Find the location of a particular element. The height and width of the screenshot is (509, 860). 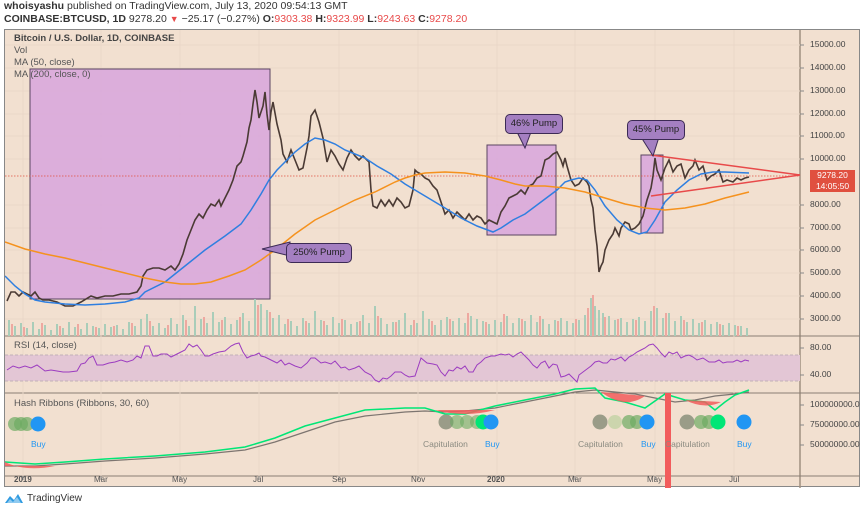

price-axis-label: 5000.00 is located at coordinates (825, 272).